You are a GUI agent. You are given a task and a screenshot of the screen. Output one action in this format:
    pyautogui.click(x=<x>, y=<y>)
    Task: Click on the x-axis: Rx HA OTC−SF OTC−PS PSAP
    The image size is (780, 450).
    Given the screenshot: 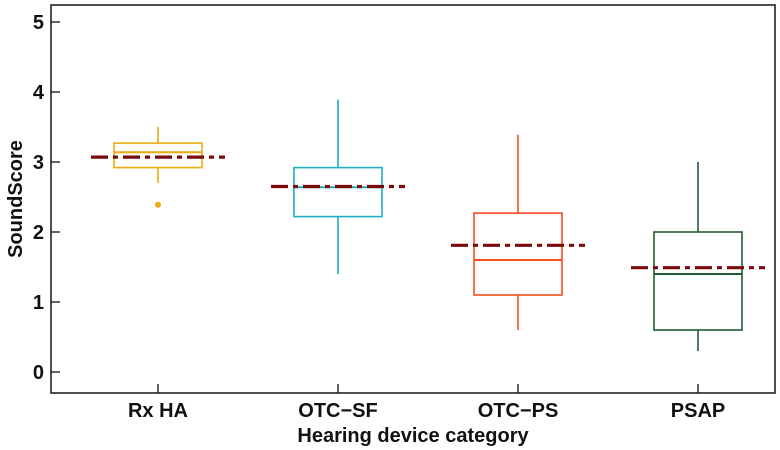 What is the action you would take?
    pyautogui.click(x=426, y=403)
    